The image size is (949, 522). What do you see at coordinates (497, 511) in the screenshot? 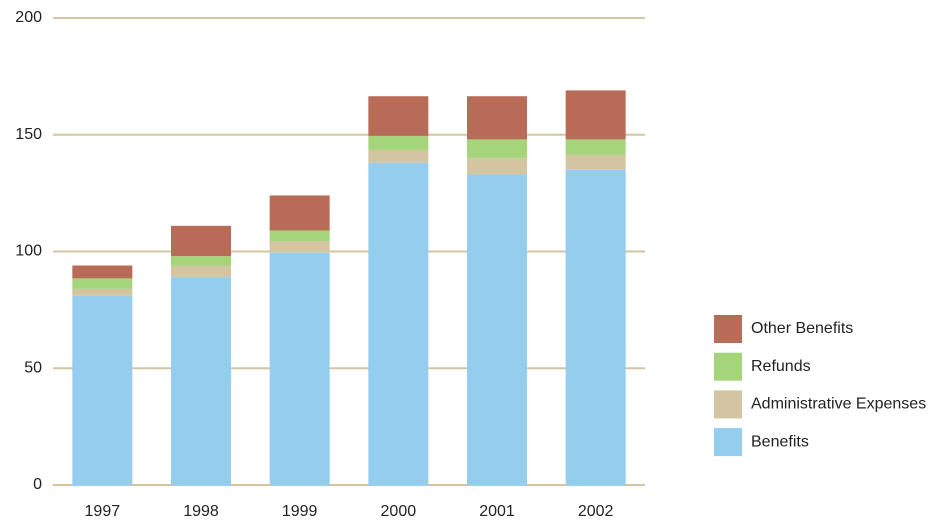
I see `x-tick-label: 2001` at bounding box center [497, 511].